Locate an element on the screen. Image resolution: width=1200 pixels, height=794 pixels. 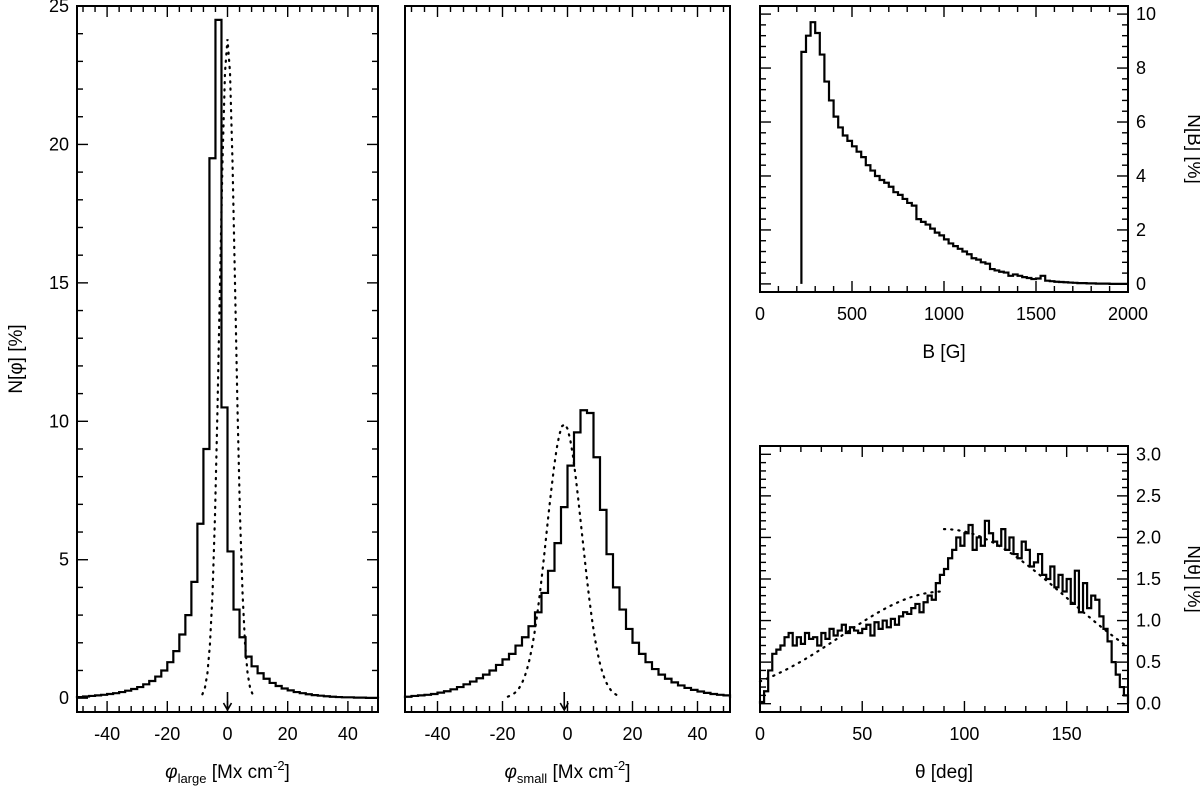
y-tick-label: 1.5 is located at coordinates (1148, 579).